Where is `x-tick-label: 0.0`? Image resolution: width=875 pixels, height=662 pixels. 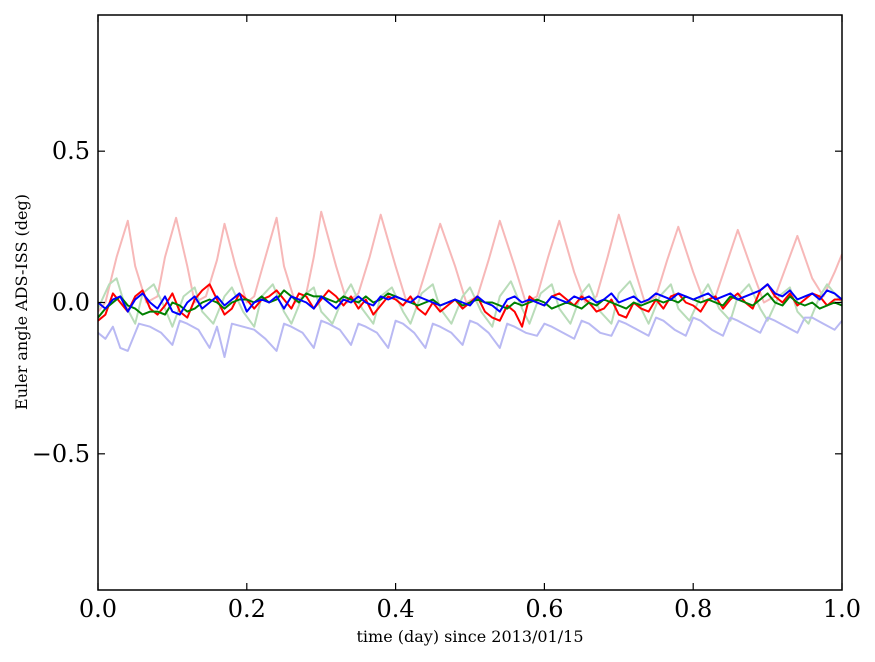
x-tick-label: 0.0 is located at coordinates (98, 609).